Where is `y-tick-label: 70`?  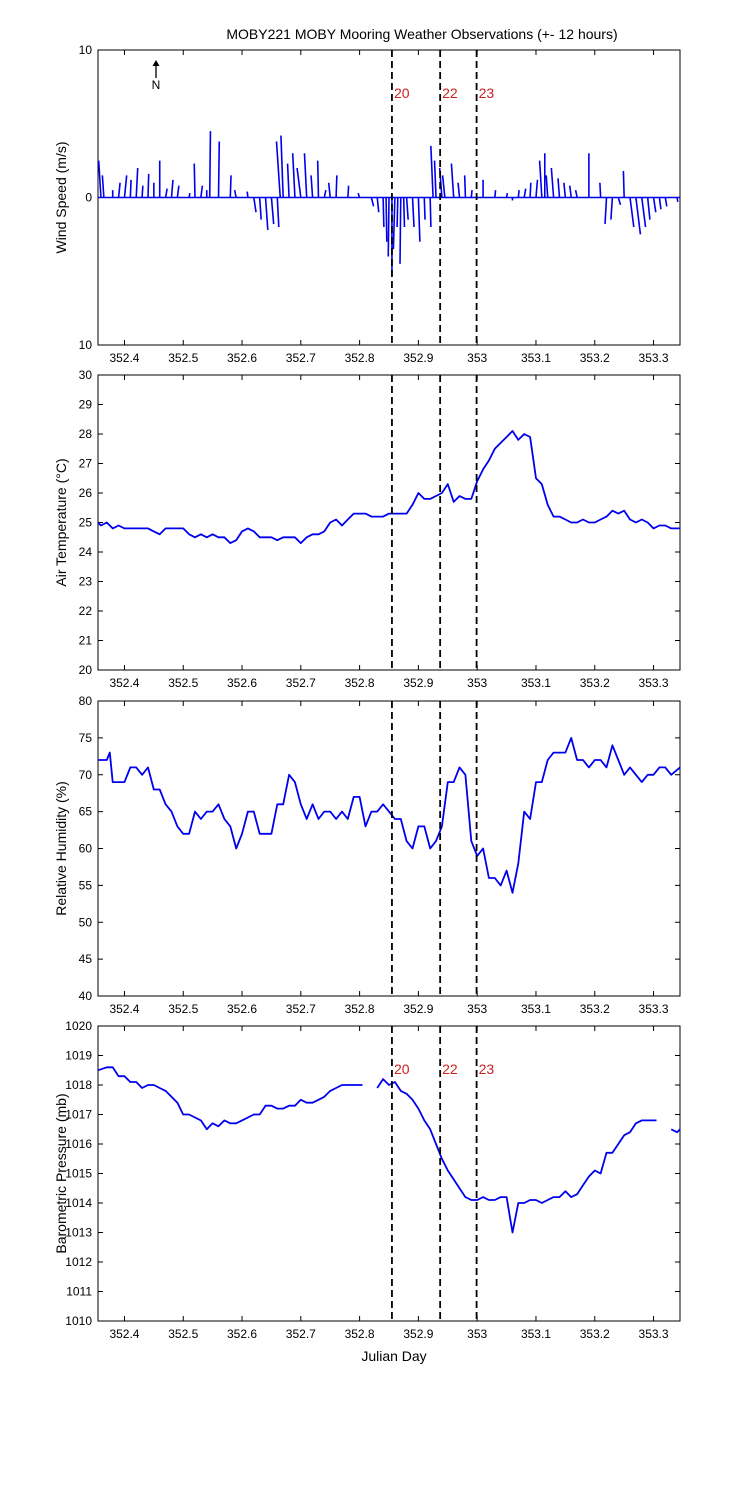
y-tick-label: 70 is located at coordinates (86, 775).